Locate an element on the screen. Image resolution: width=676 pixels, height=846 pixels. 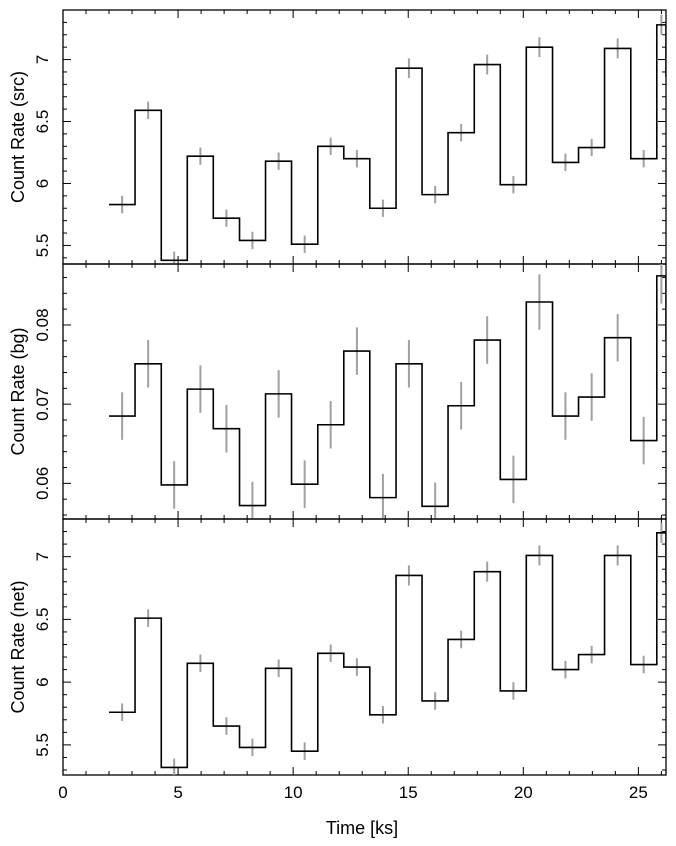
x-tick-label: 5 is located at coordinates (177, 792).